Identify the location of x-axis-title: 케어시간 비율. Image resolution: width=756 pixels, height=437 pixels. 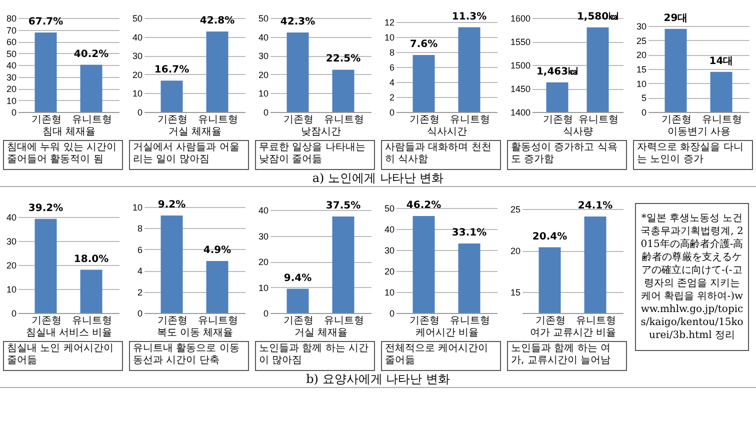
(447, 333).